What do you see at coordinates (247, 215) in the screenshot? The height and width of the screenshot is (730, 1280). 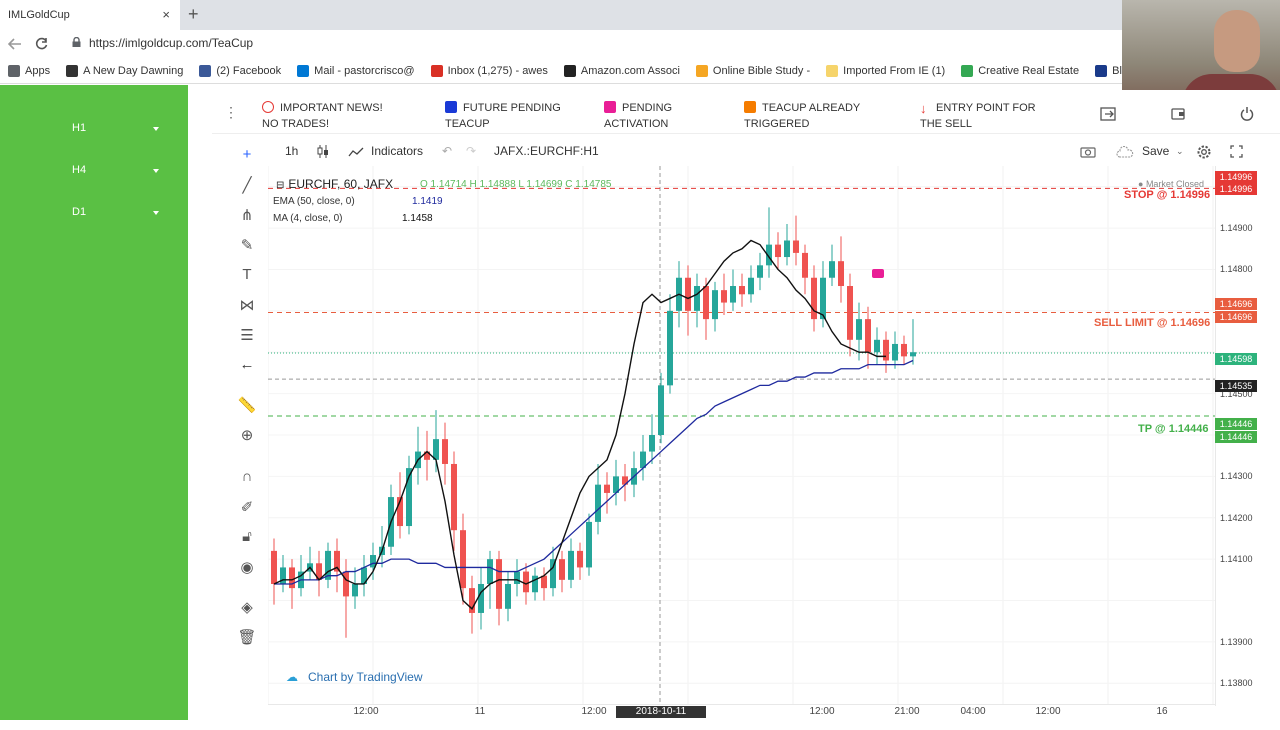 I see `pitchfork-icon: ⋔` at bounding box center [247, 215].